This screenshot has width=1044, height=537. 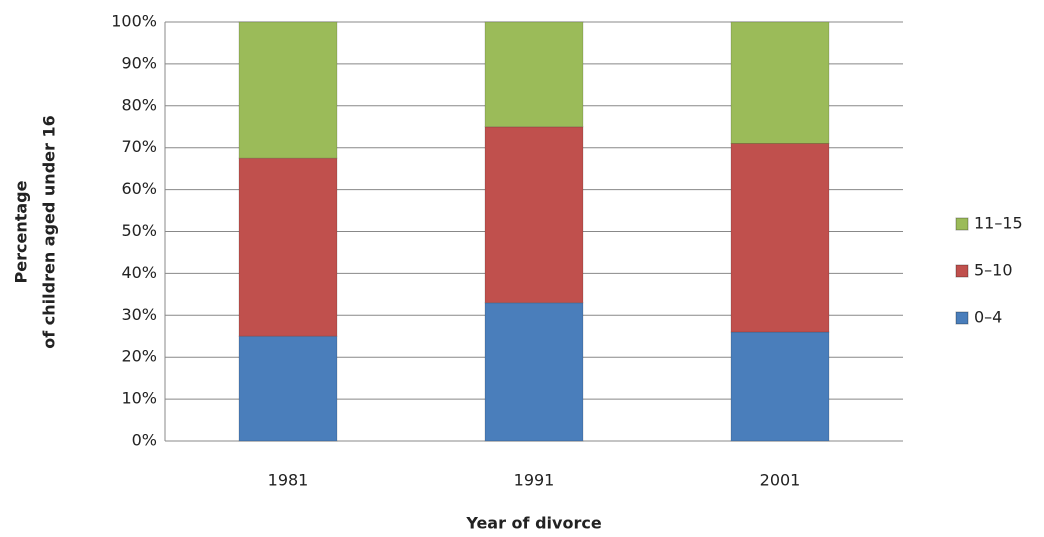 What do you see at coordinates (988, 317) in the screenshot?
I see `legend-label: 0–4` at bounding box center [988, 317].